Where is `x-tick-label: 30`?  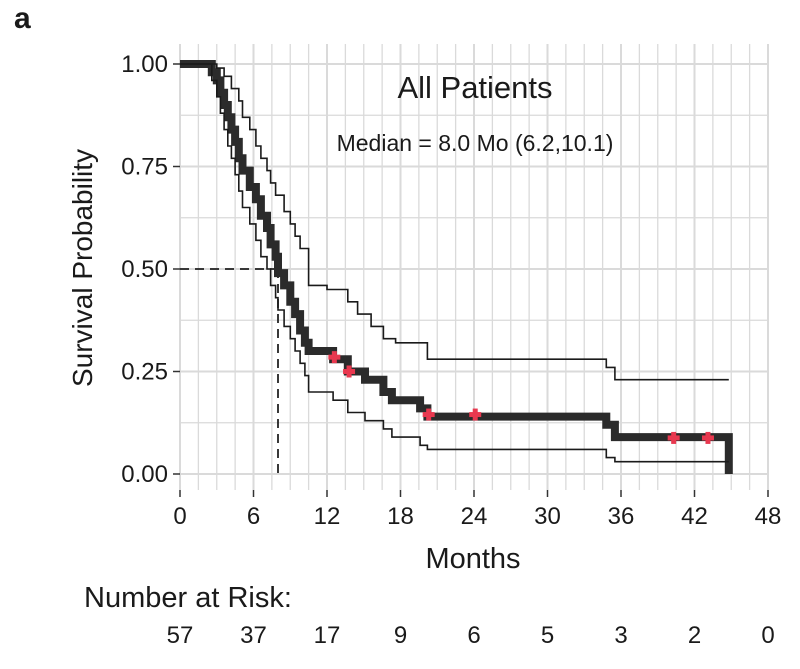 x-tick-label: 30 is located at coordinates (547, 516).